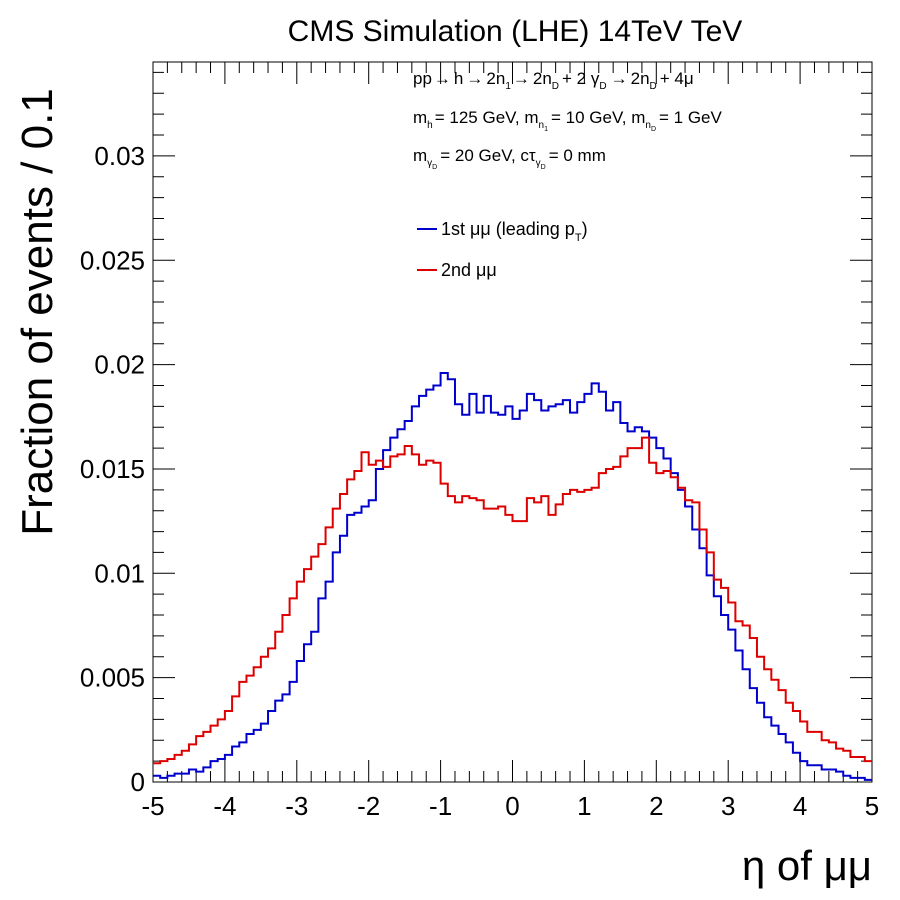  I want to click on x-tick-label: -5, so click(152, 806).